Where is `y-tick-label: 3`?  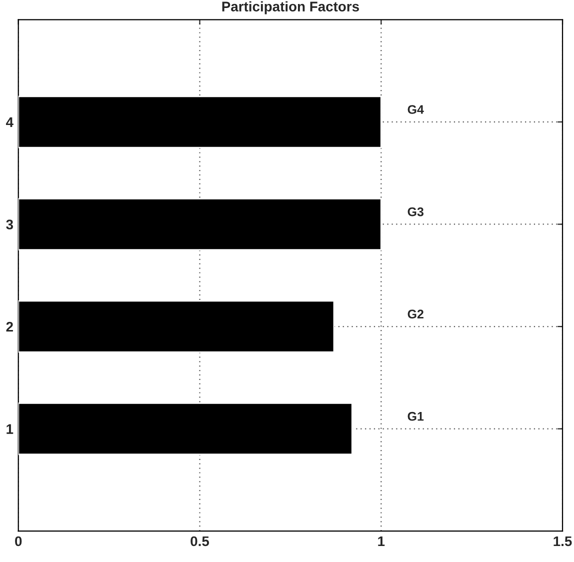 y-tick-label: 3 is located at coordinates (10, 225).